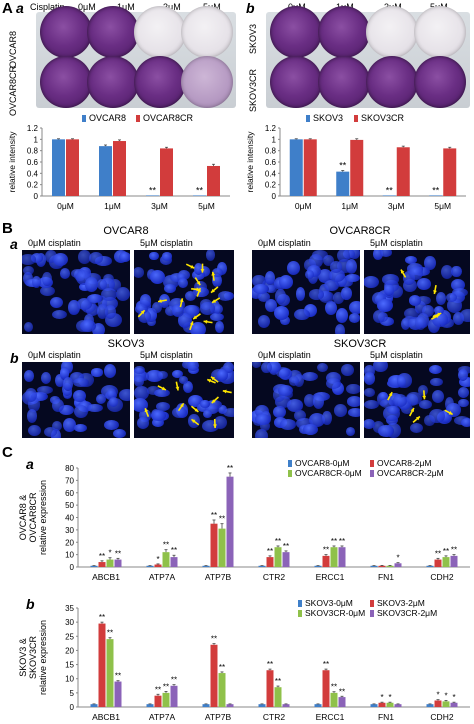 Image resolution: width=474 pixels, height=724 pixels. I want to click on x-tick-label: ABCB1, so click(106, 577).